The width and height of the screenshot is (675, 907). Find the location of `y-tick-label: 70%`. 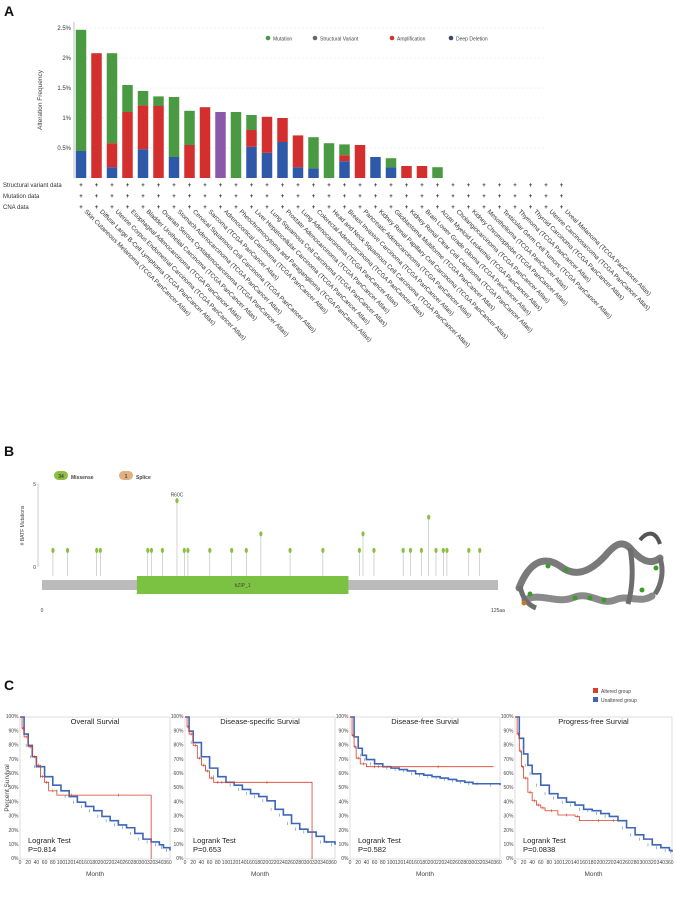

y-tick-label: 70% is located at coordinates (508, 760).